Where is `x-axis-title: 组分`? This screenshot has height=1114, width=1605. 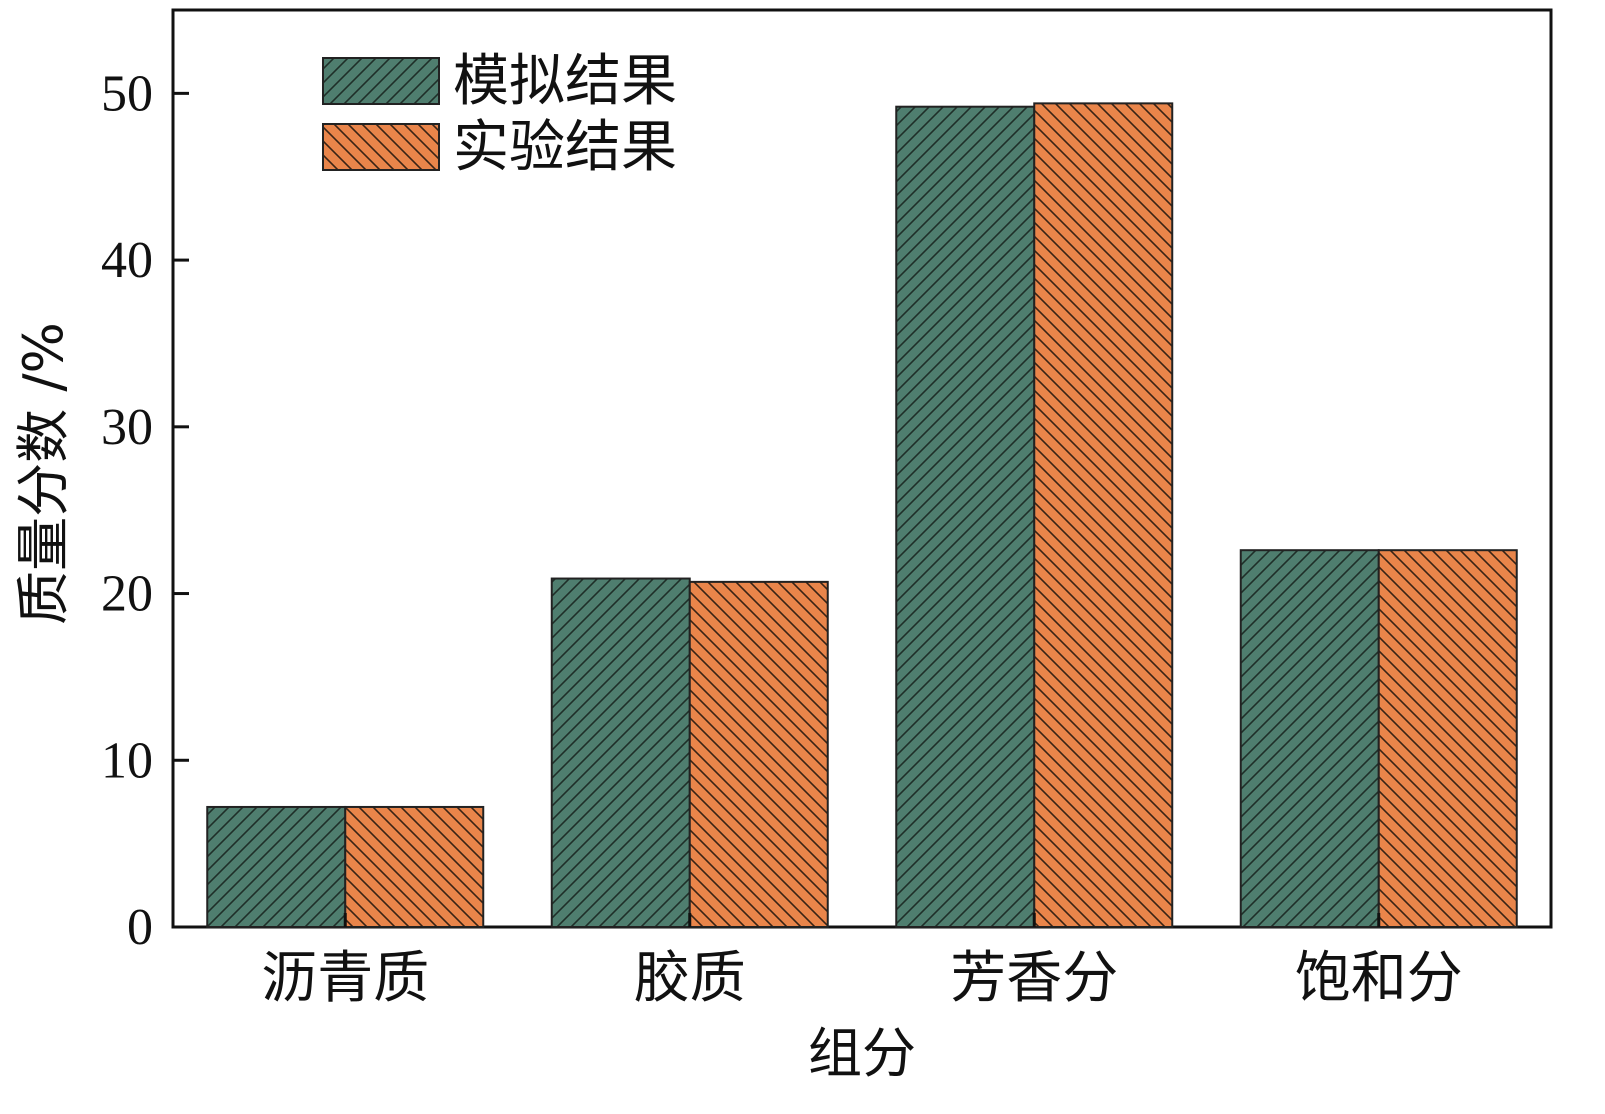 x-axis-title: 组分 is located at coordinates (862, 1053).